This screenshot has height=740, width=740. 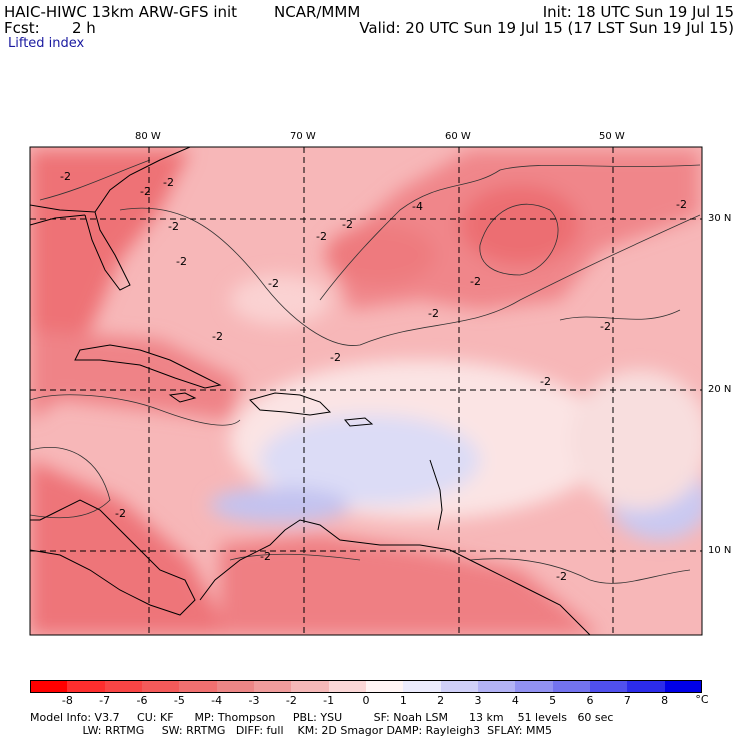 What do you see at coordinates (627, 700) in the screenshot?
I see `legend-tick-label: 7` at bounding box center [627, 700].